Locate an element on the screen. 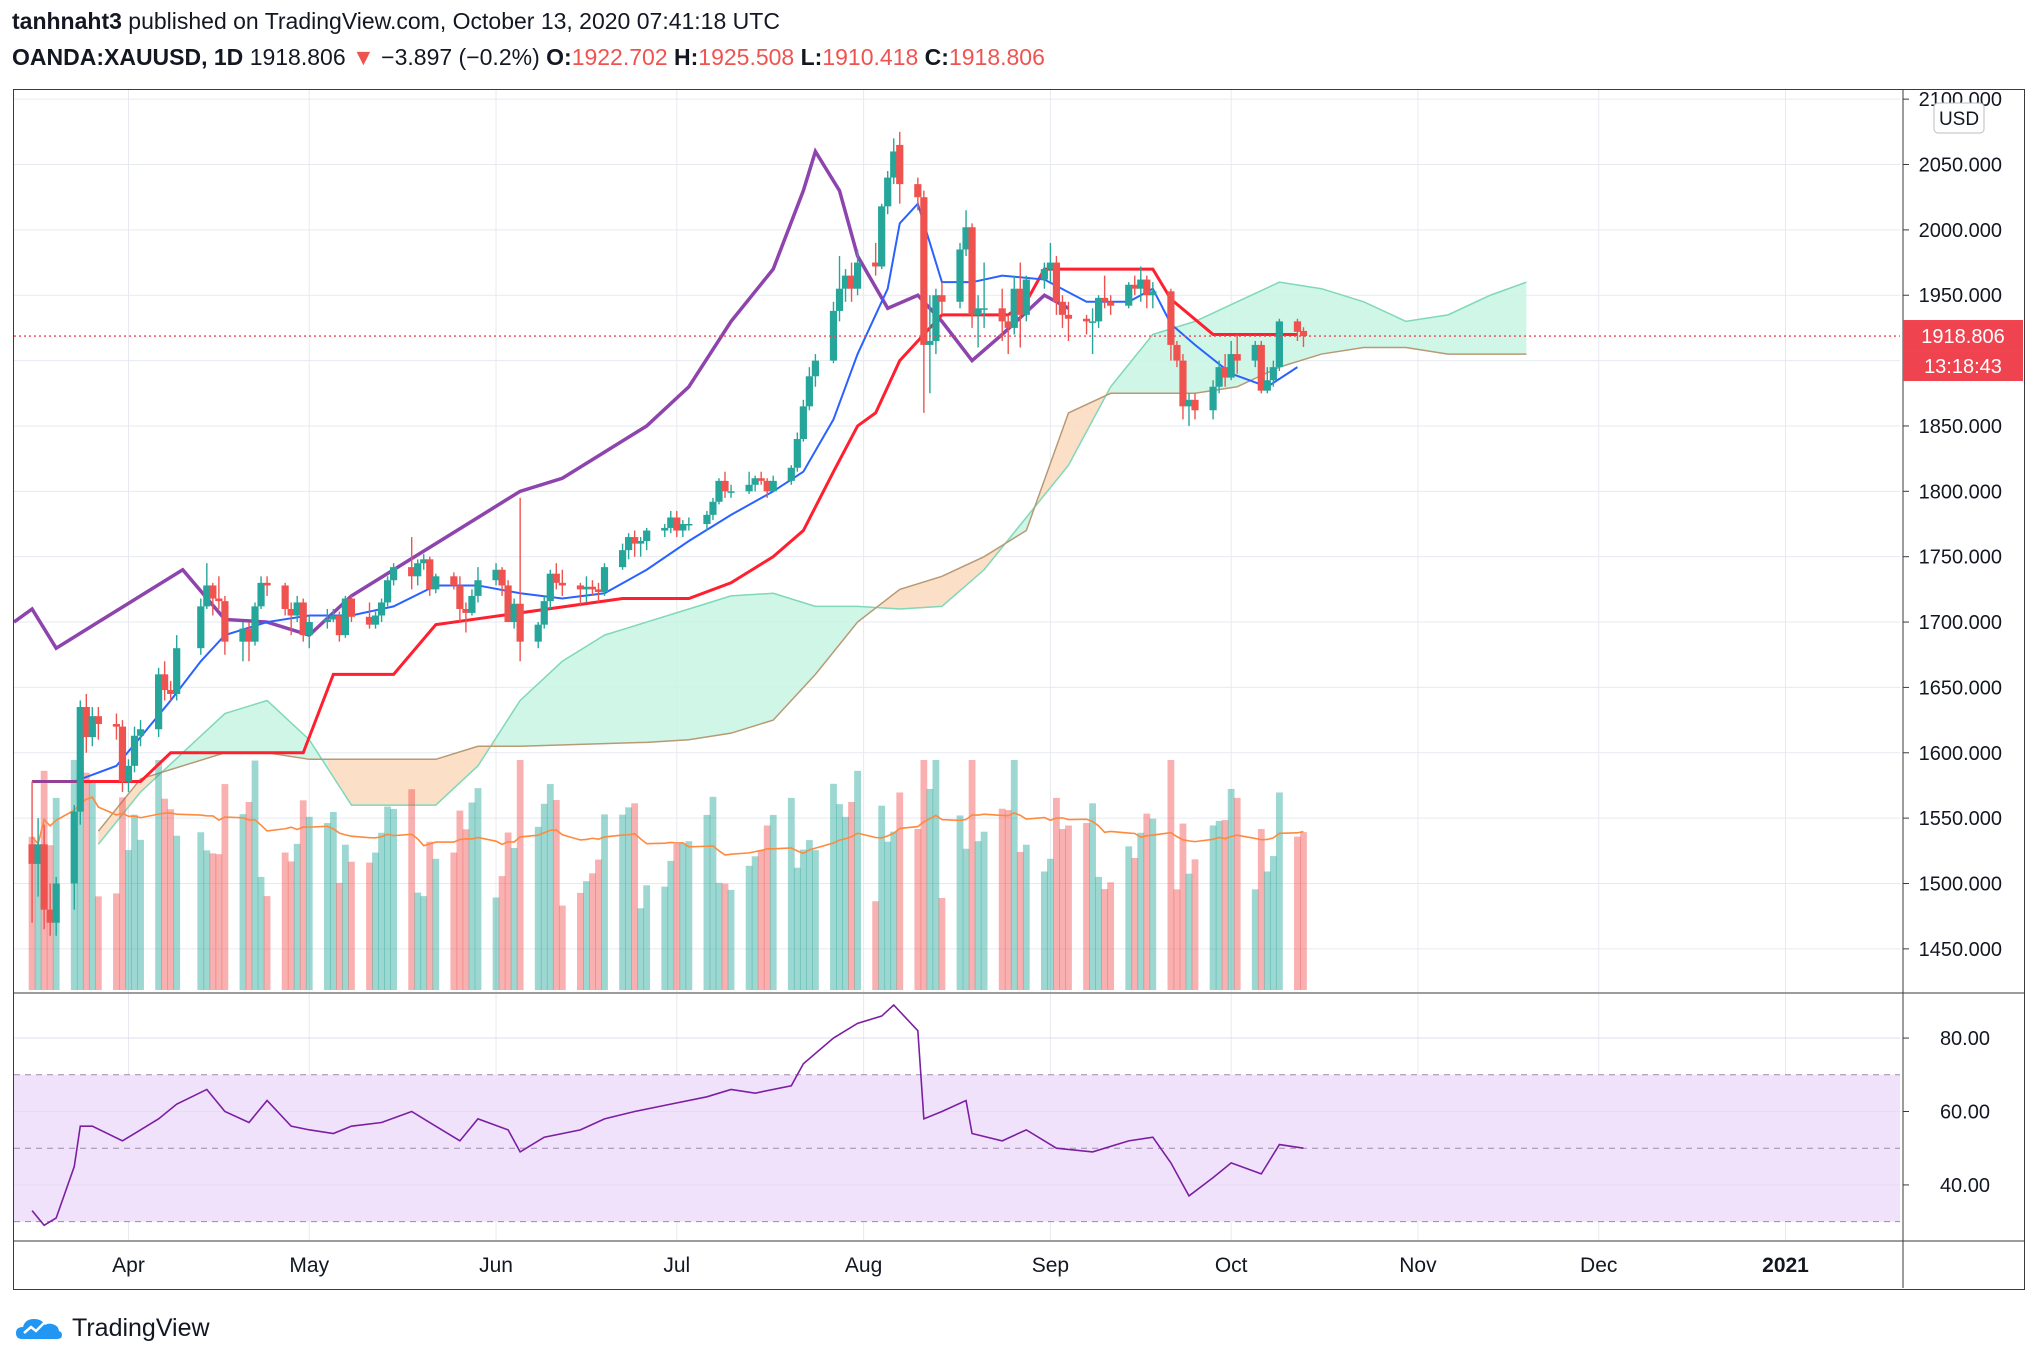 Image resolution: width=2038 pixels, height=1364 pixels. time-axis-label: May is located at coordinates (309, 1265).